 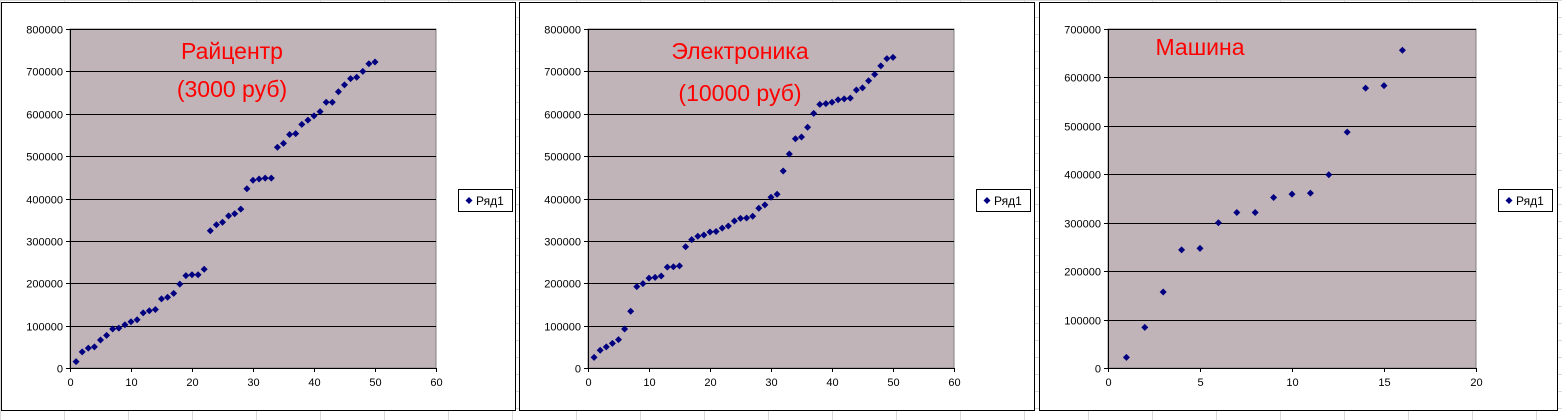 I want to click on x-tick-label: 0, so click(x=70, y=383).